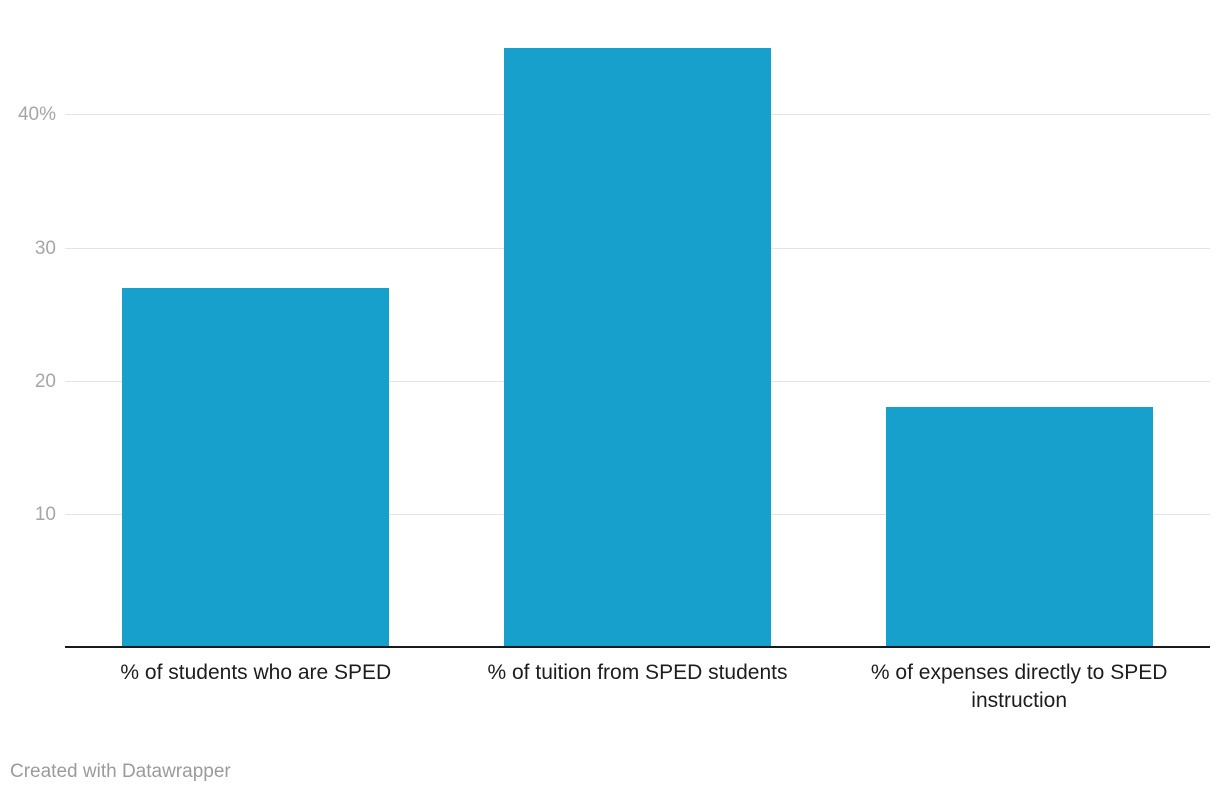  I want to click on y-tick-label: 40%, so click(36, 115).